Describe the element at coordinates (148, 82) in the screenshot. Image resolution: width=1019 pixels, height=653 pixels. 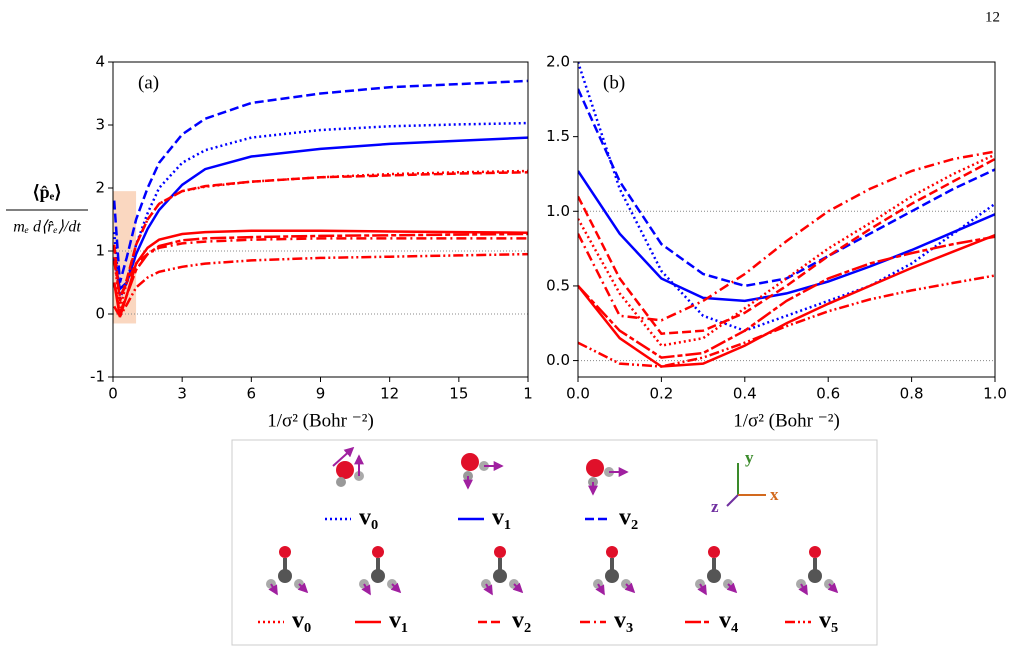
I see `panel-label: (a)` at that location.